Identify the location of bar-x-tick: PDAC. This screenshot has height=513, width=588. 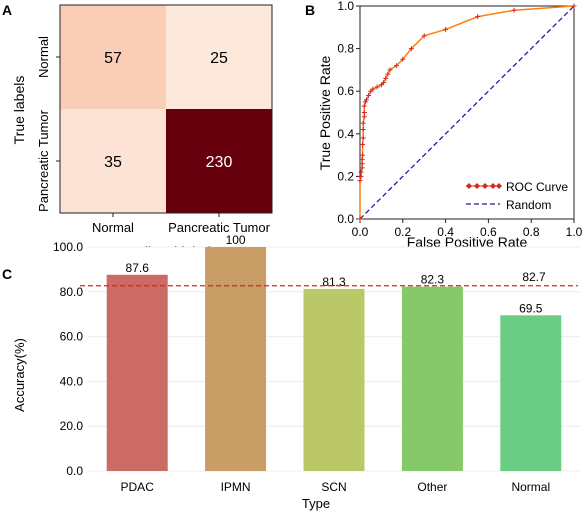
(138, 487).